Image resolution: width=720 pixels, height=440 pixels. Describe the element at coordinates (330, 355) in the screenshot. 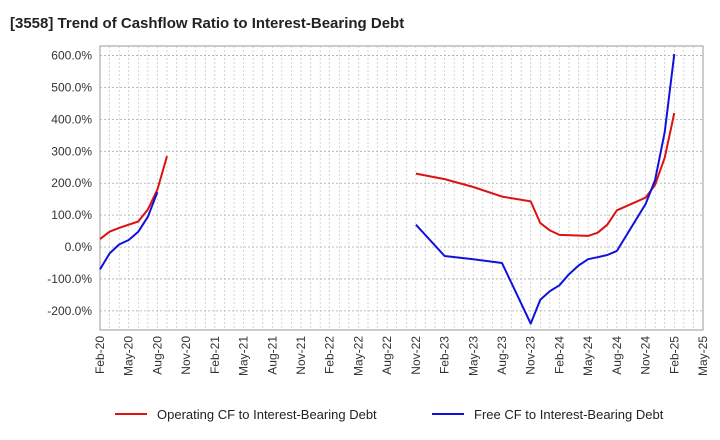

I see `x-tick-label: Feb-22` at that location.